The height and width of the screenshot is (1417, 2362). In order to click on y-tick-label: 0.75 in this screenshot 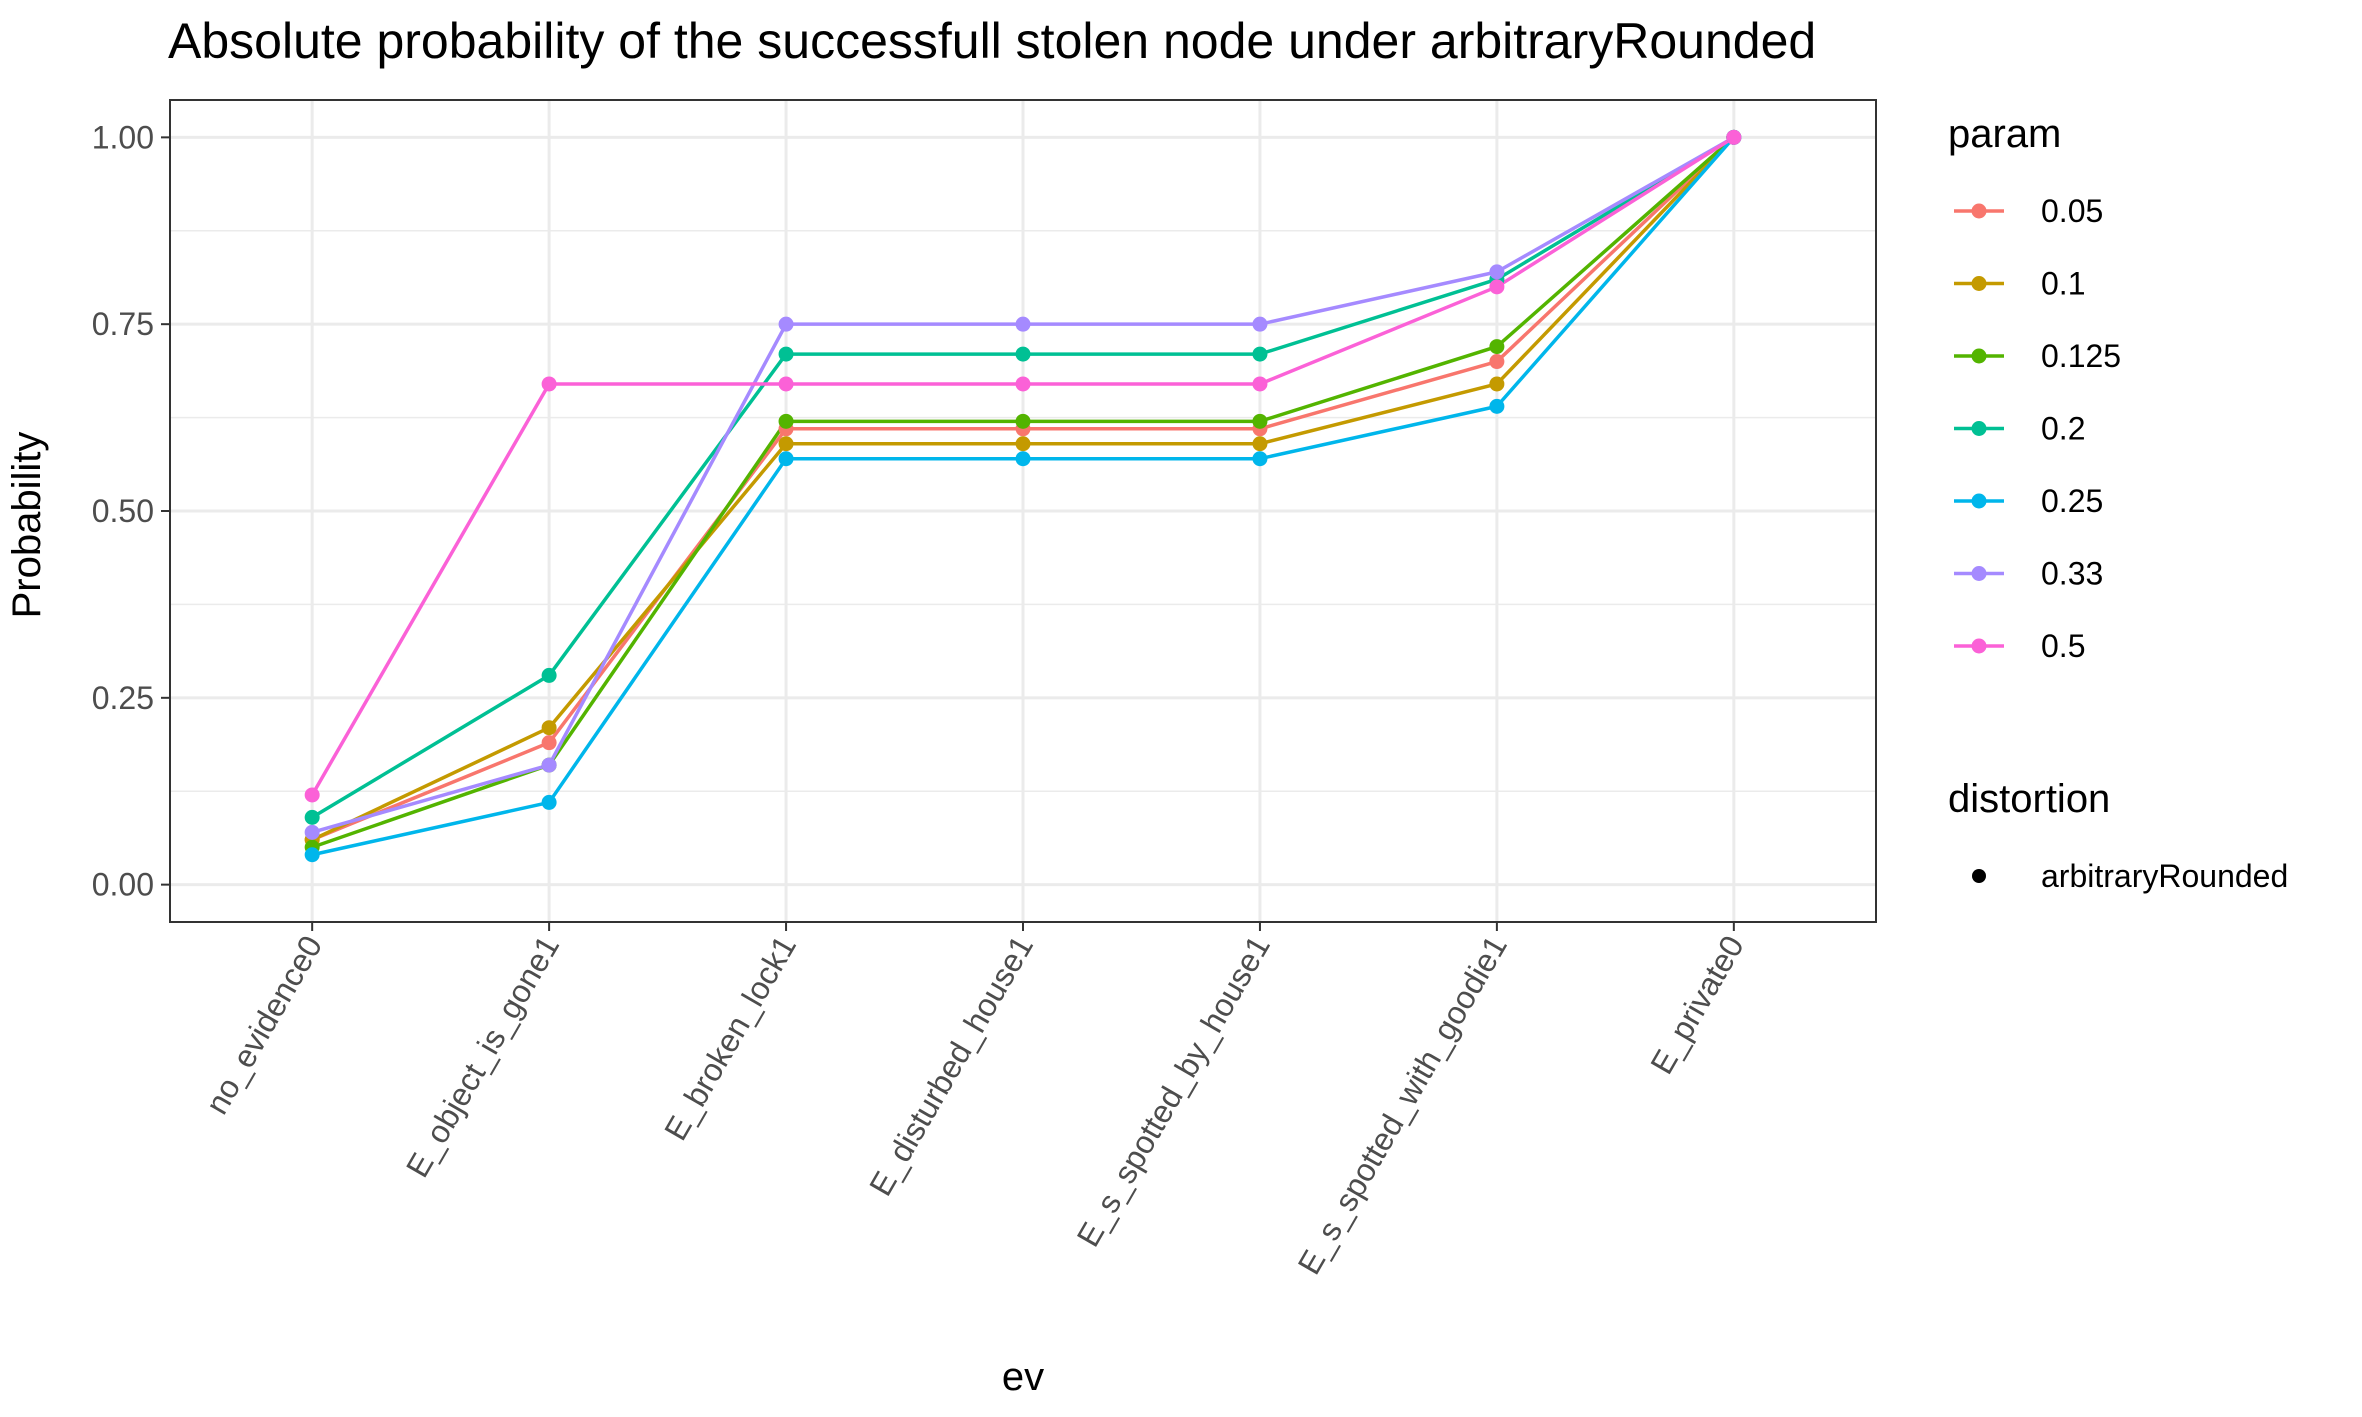, I will do `click(123, 324)`.